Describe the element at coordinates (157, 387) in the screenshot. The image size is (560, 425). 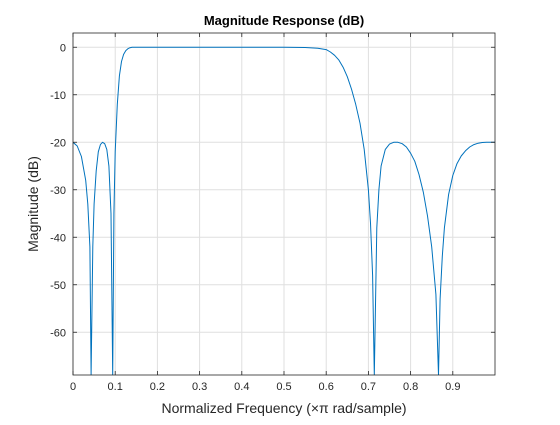
I see `x-tick-label: 0.2` at that location.